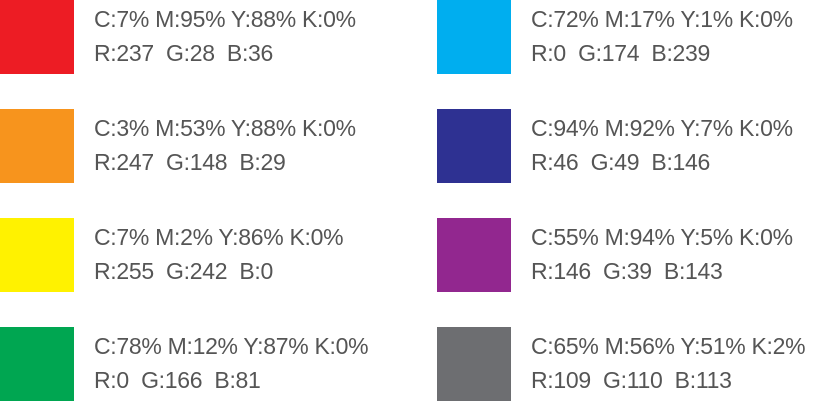 This screenshot has height=401, width=833. I want to click on cmyk-label: C:3% M:53% Y:88% K:0%, so click(225, 128).